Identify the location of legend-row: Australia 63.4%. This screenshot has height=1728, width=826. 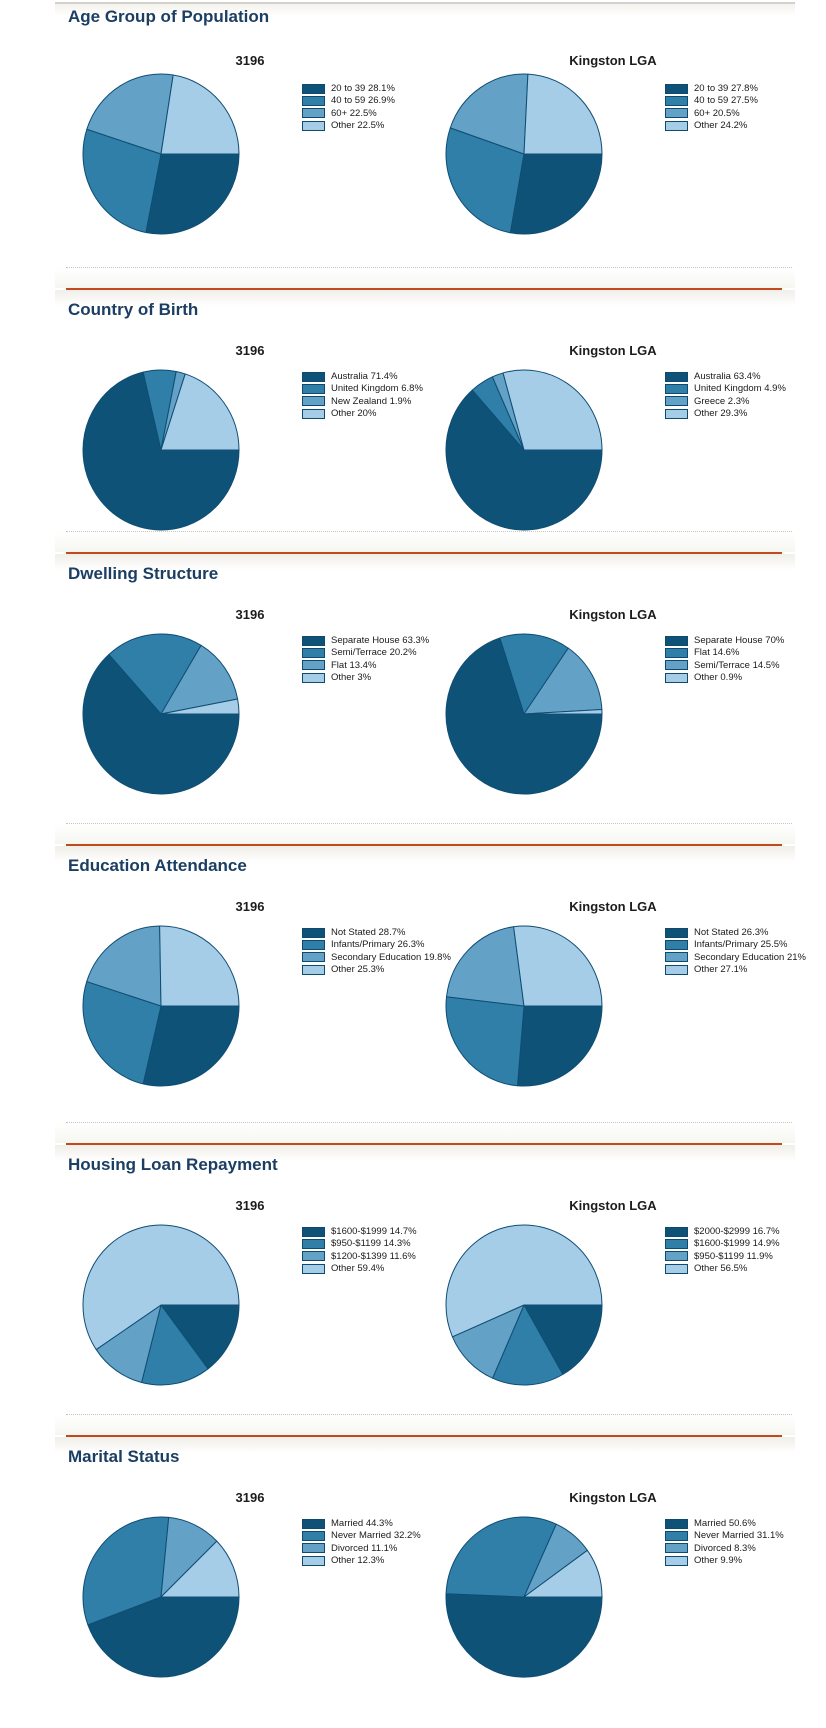
(725, 376).